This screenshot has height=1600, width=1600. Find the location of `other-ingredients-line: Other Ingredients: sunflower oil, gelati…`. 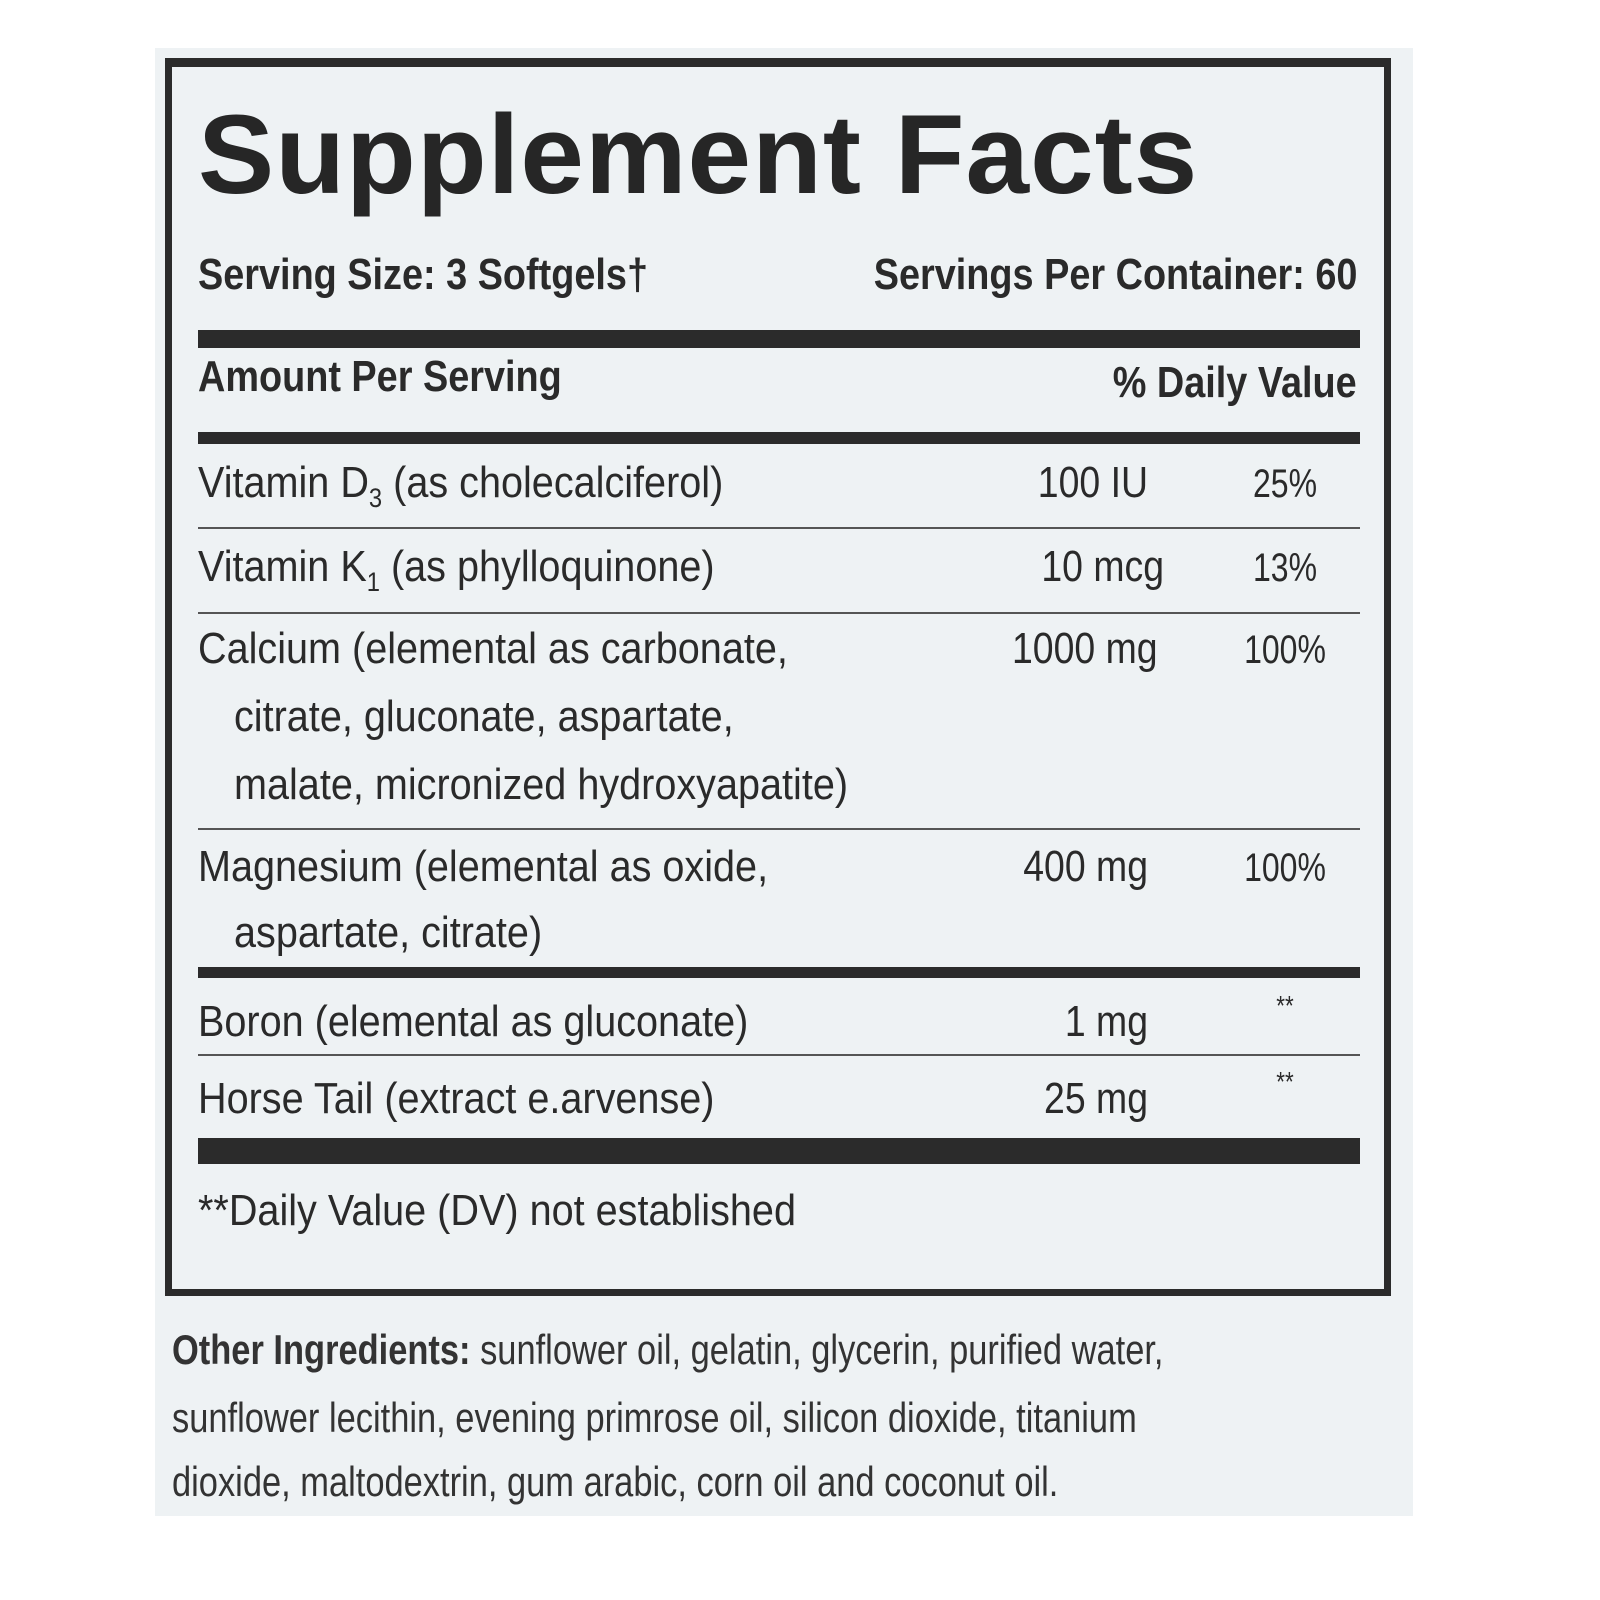

other-ingredients-line: Other Ingredients: sunflower oil, gelati… is located at coordinates (668, 1349).